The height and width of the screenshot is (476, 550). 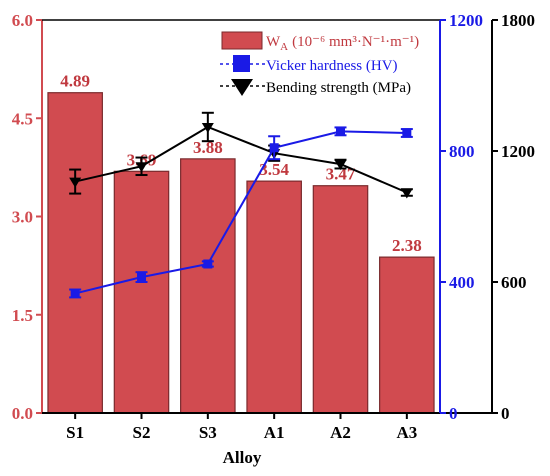 I want to click on hardness-point-s3, so click(x=208, y=264).